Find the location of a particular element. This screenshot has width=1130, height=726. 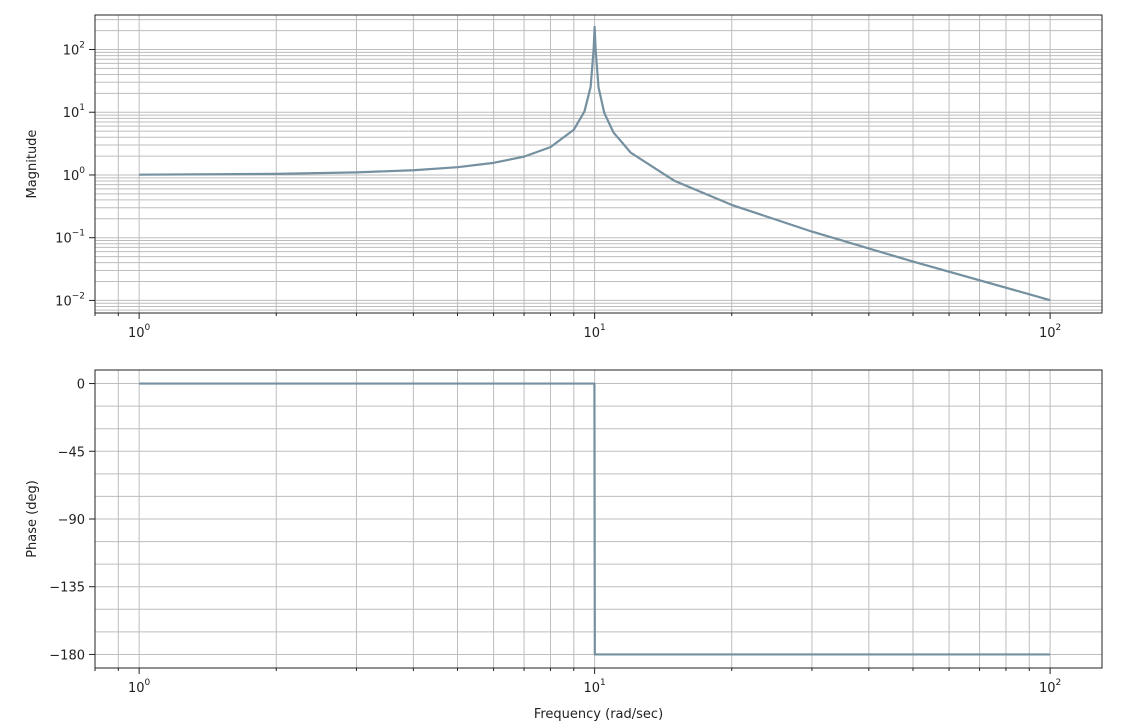

mag-y-tick-label: 10² is located at coordinates (74, 50).